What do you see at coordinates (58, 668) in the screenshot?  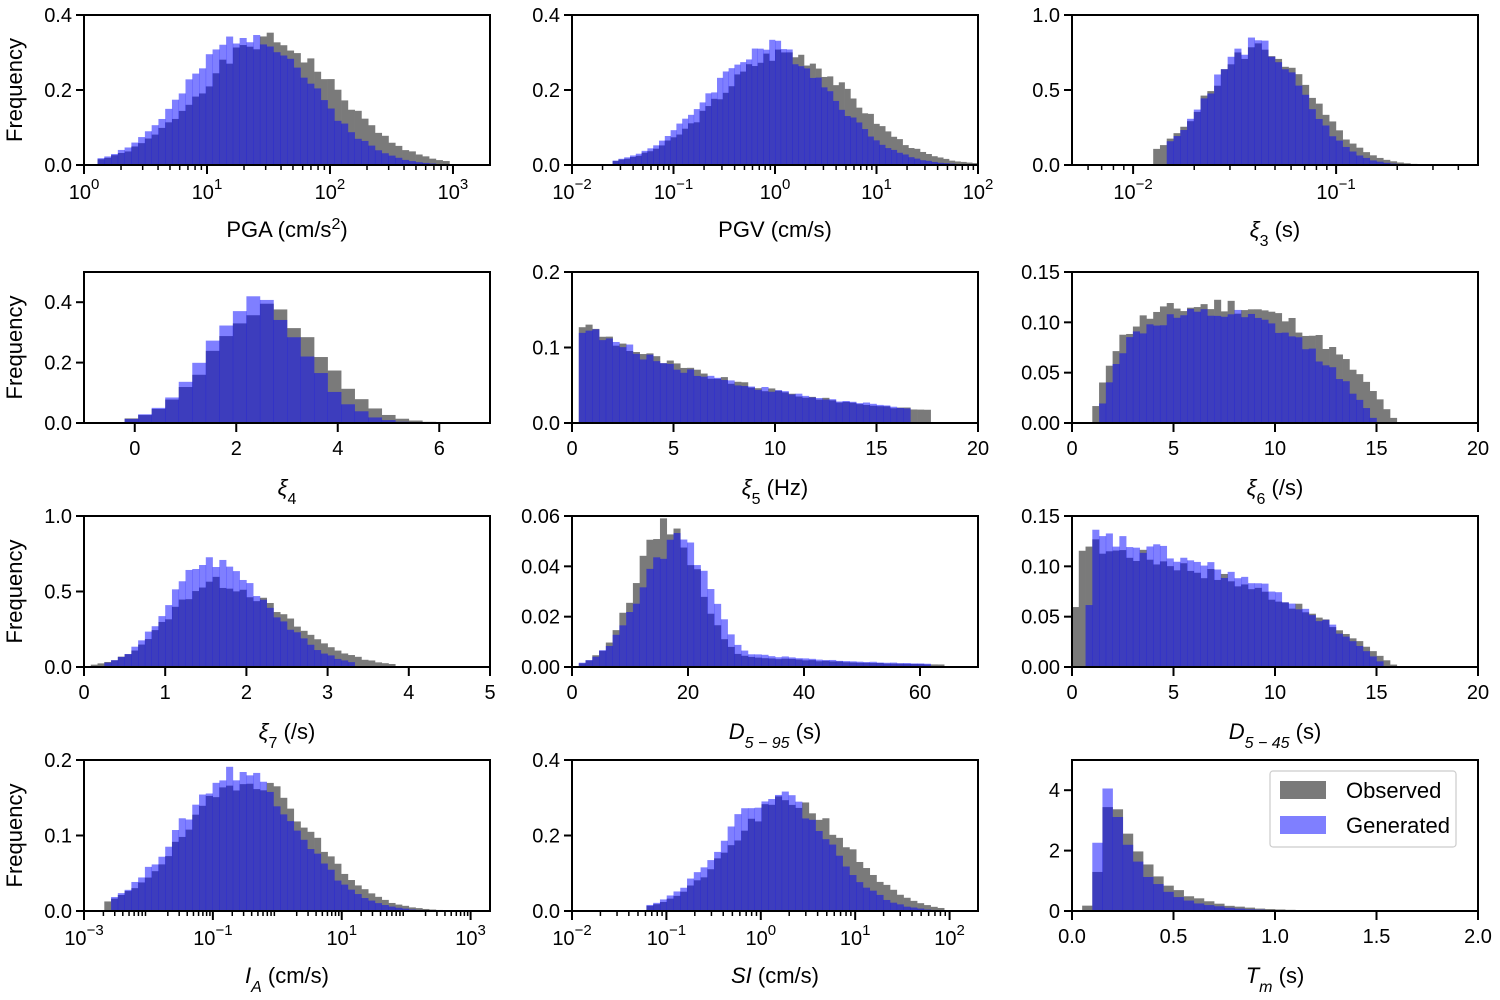 I see `y-tick-label: 0.0` at bounding box center [58, 668].